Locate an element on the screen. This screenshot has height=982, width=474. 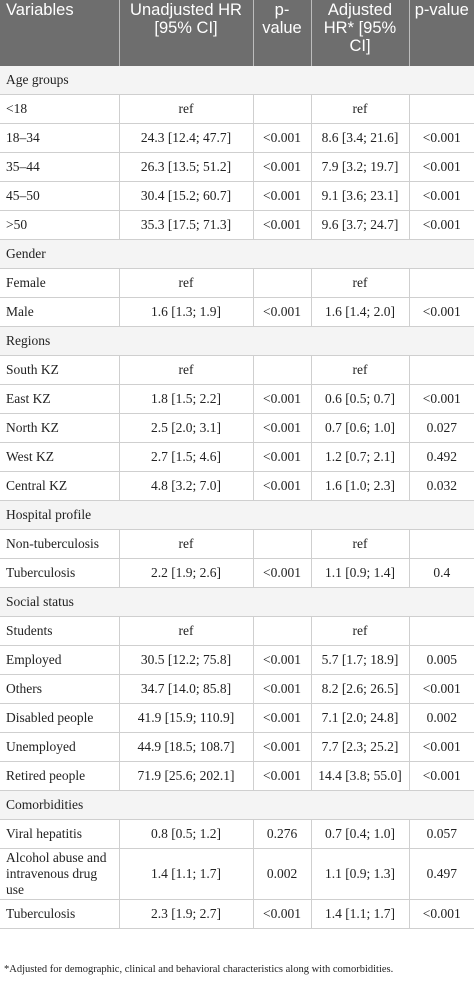
row-label: 35–44 is located at coordinates (60, 167).